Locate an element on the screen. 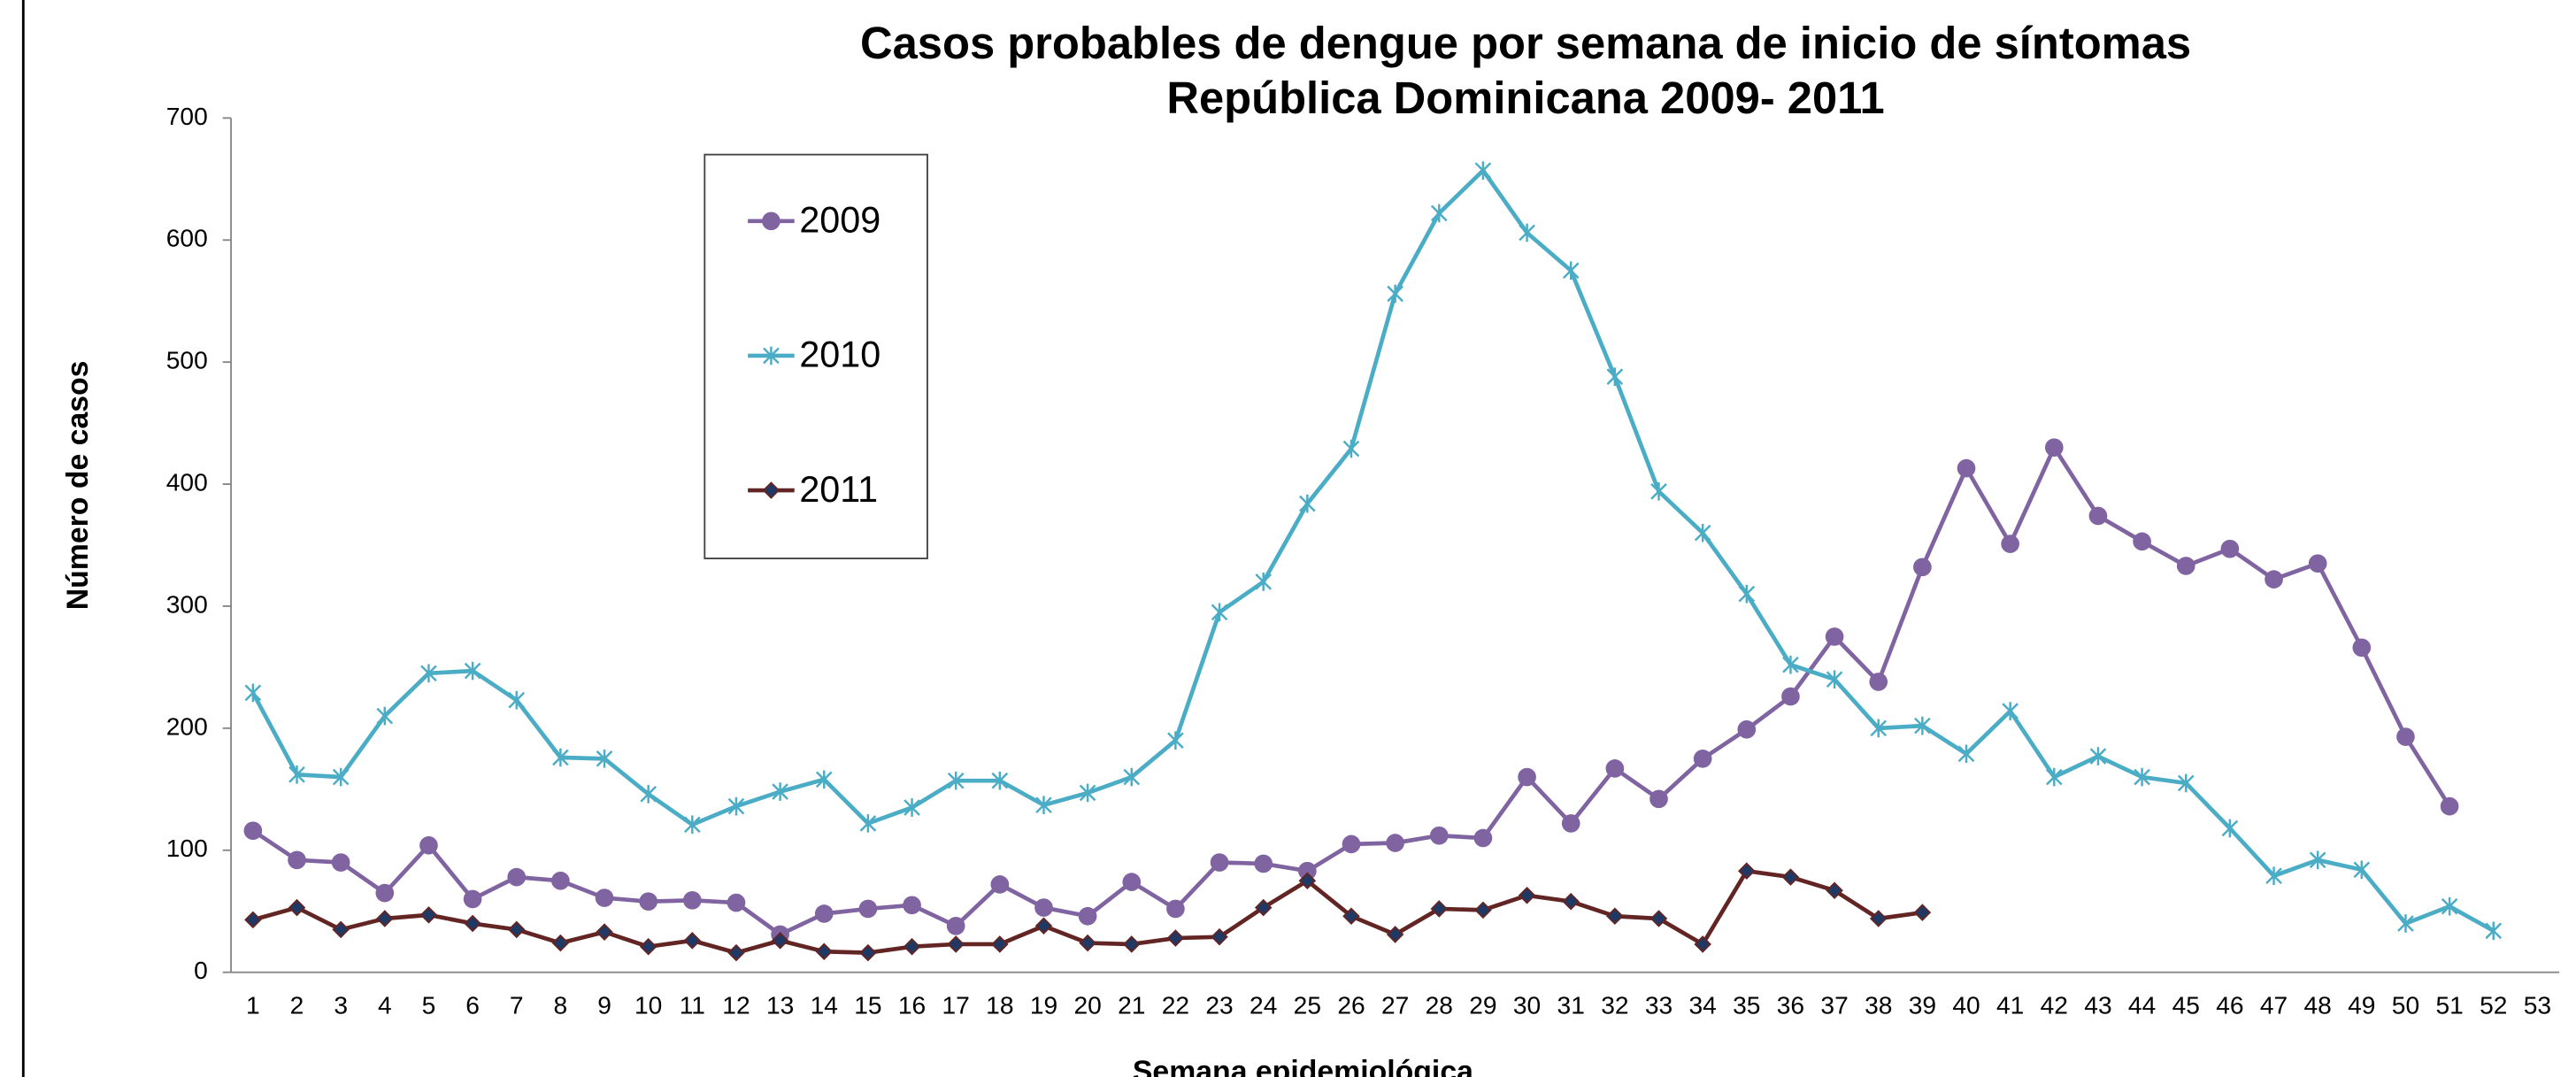 The image size is (2576, 1077). y-tick-label: 300 is located at coordinates (187, 603).